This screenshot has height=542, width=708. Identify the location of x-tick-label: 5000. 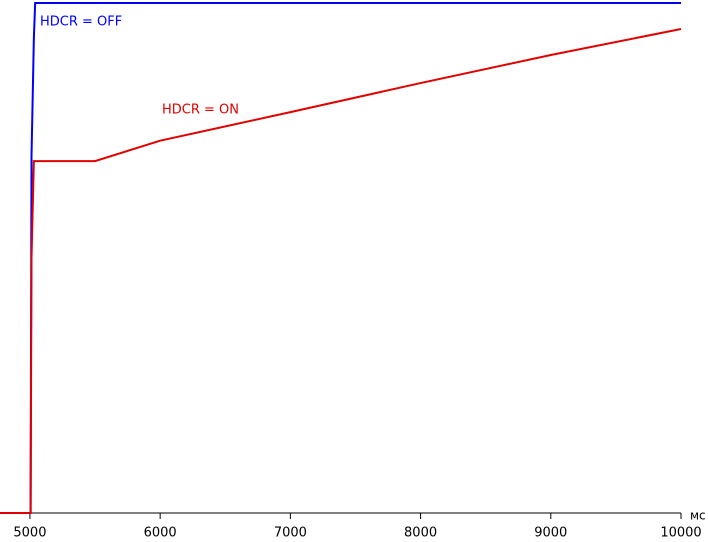
(29, 533).